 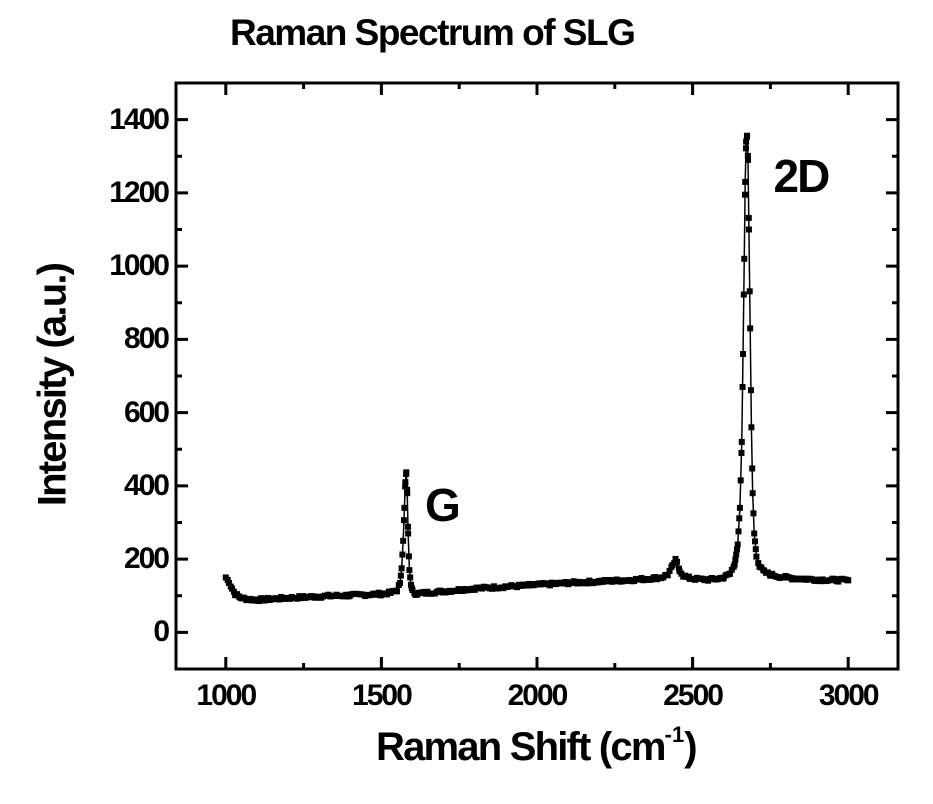 What do you see at coordinates (802, 175) in the screenshot?
I see `peak-label-2d: 2D` at bounding box center [802, 175].